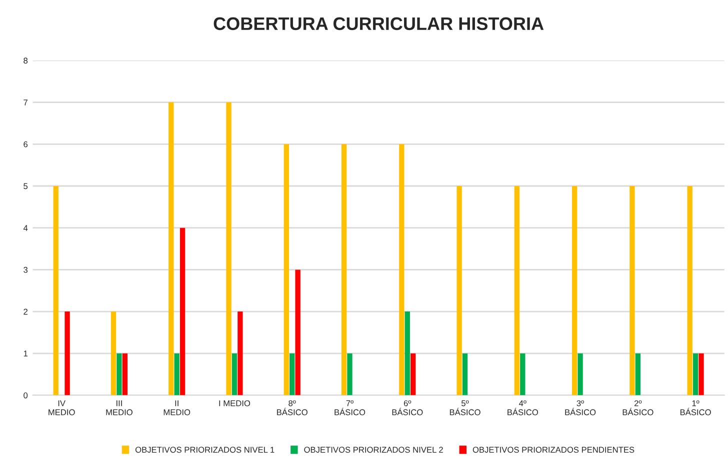 The image size is (728, 465). What do you see at coordinates (26, 269) in the screenshot?
I see `y-tick-label: 3` at bounding box center [26, 269].